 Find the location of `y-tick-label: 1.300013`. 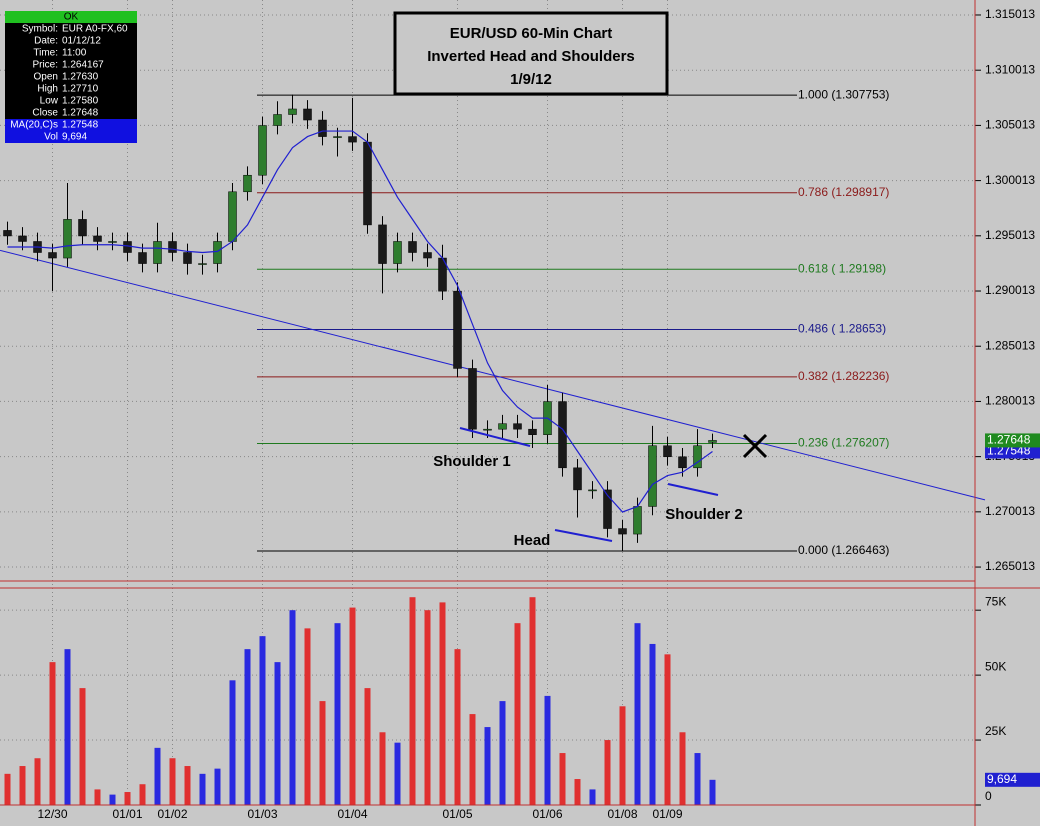

y-tick-label: 1.300013 is located at coordinates (1010, 180).